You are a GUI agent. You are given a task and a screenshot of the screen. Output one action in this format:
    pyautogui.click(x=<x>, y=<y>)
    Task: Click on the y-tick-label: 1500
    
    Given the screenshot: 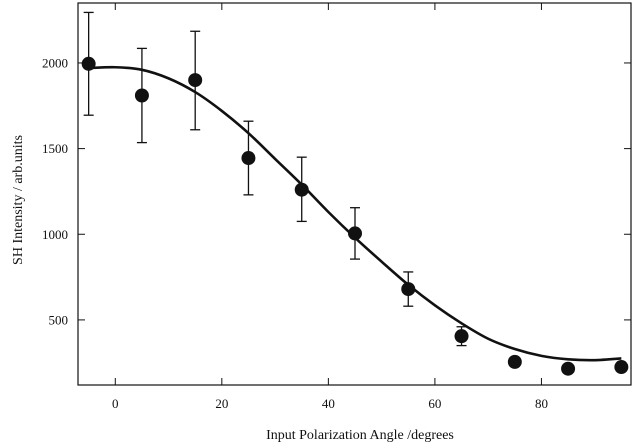 What is the action you would take?
    pyautogui.click(x=55, y=148)
    